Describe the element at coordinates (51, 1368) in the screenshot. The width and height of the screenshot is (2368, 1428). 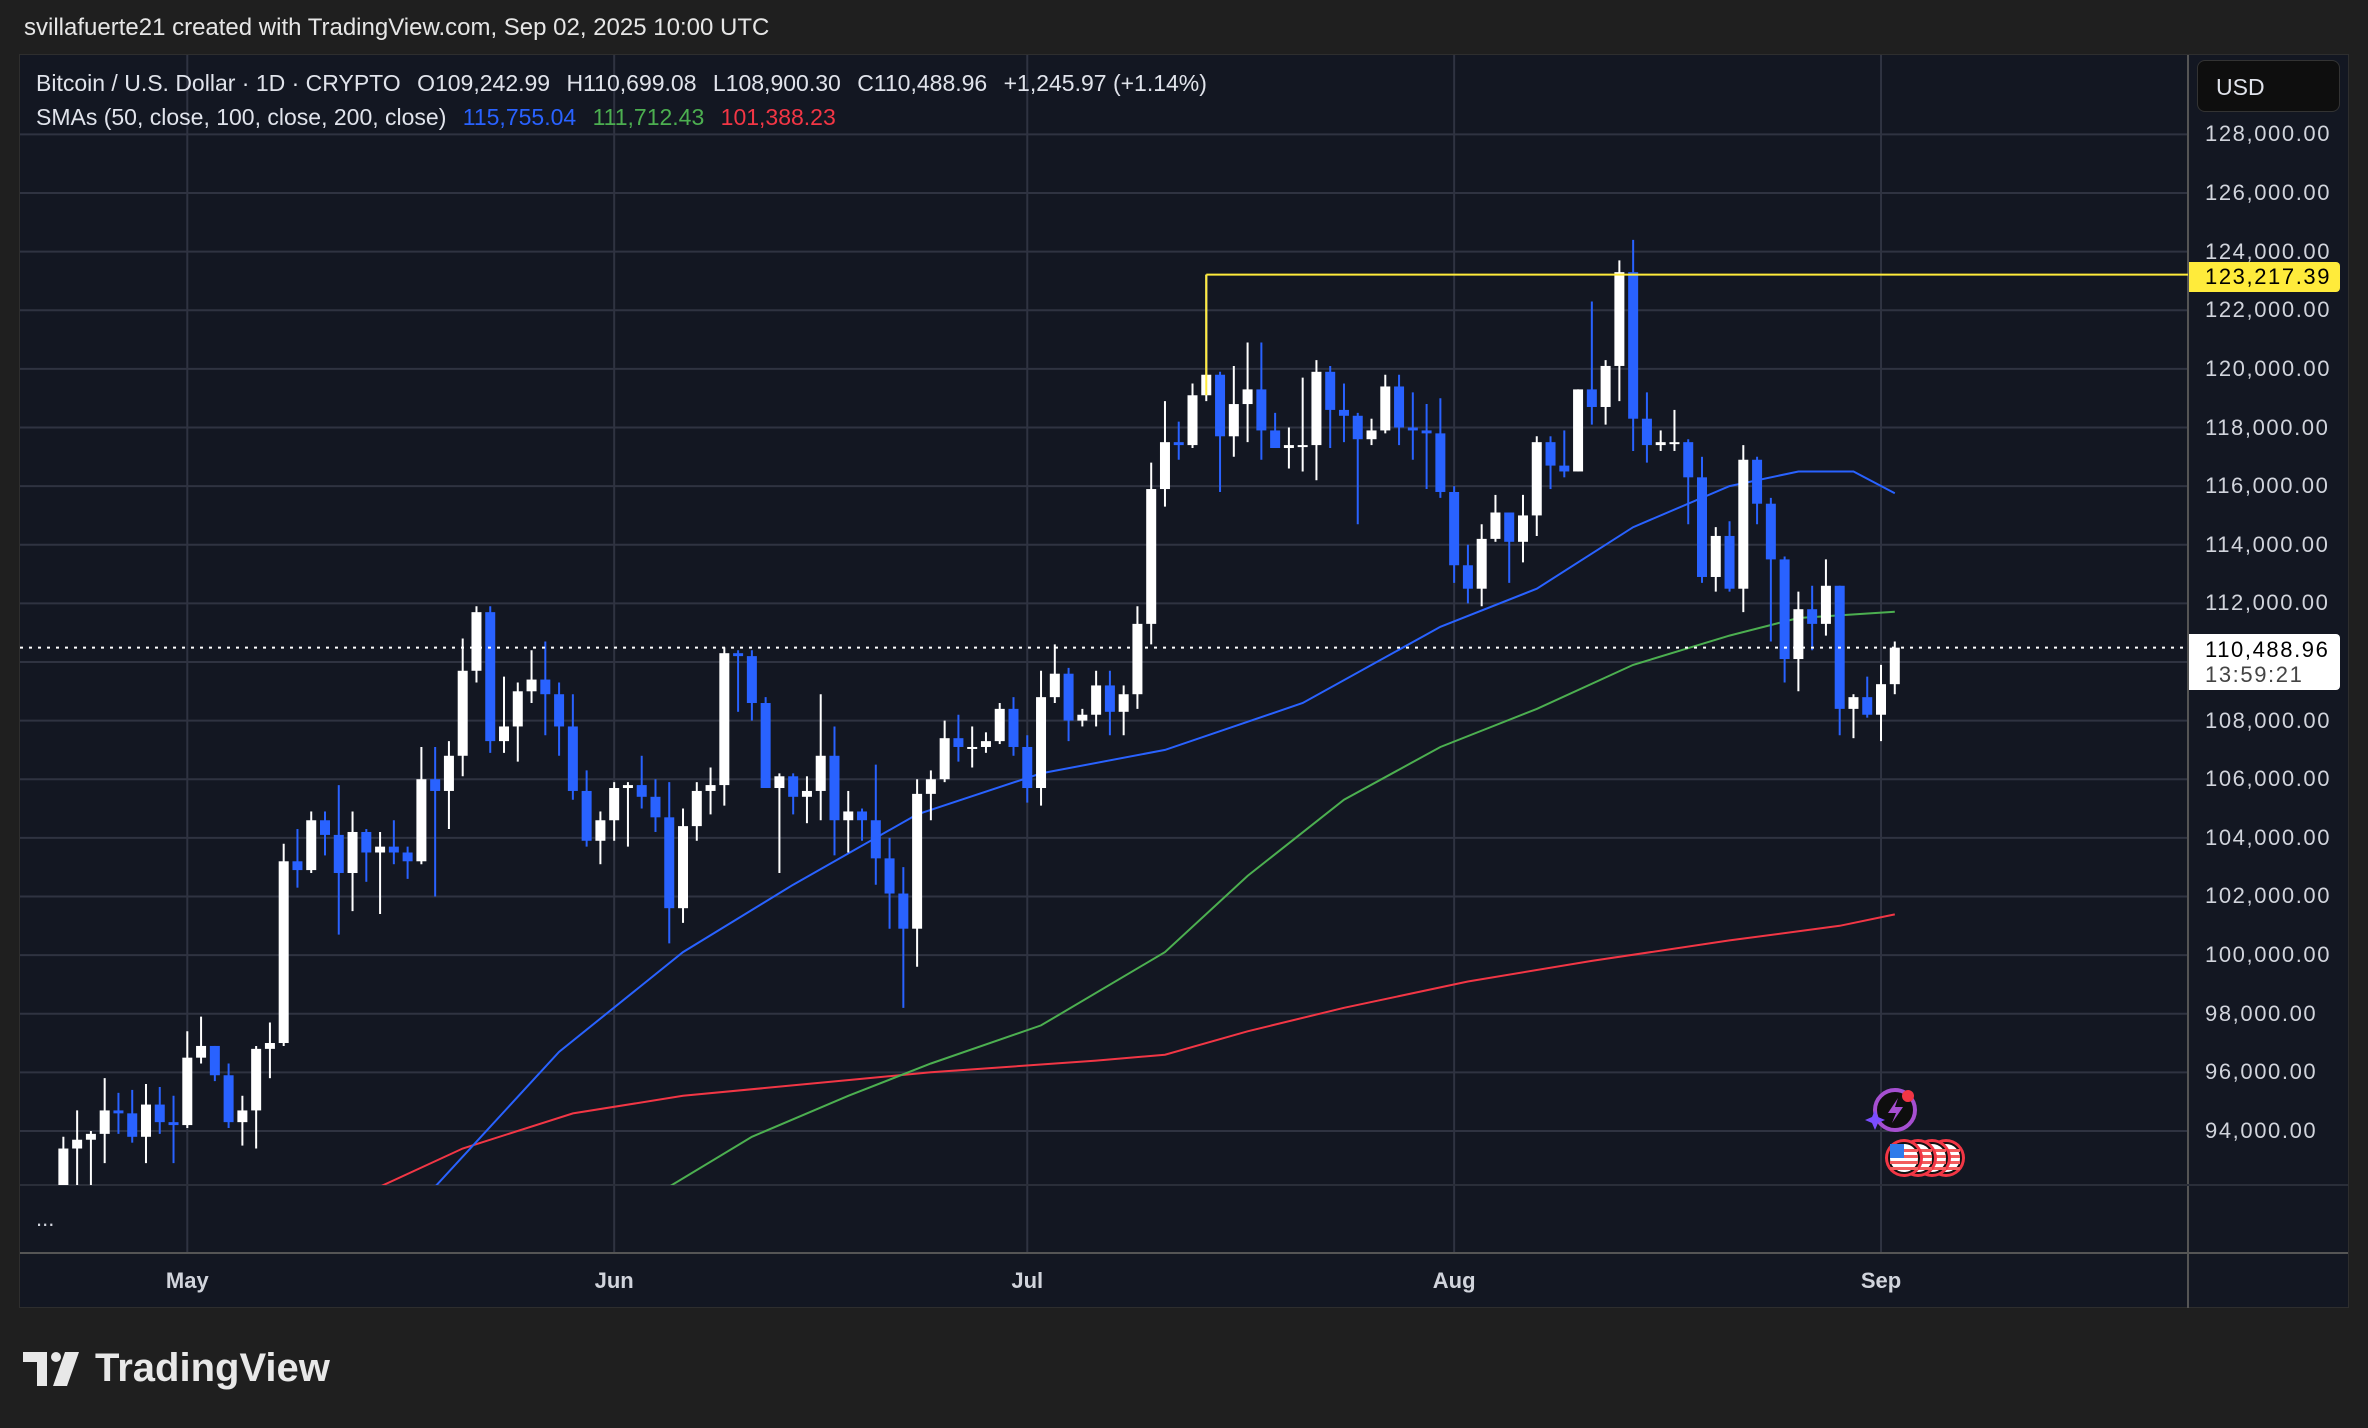
I see `tradingview-logo-icon` at that location.